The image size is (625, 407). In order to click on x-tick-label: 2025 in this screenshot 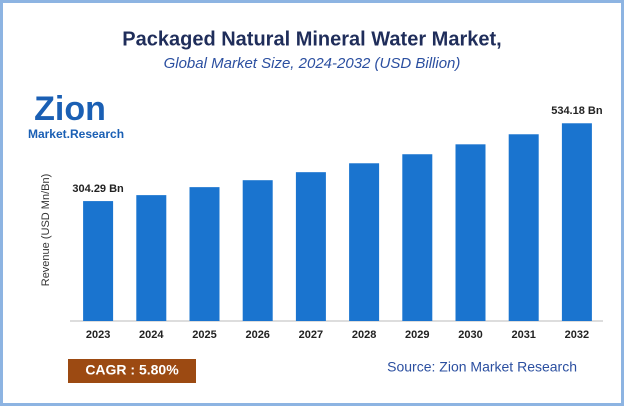, I will do `click(204, 335)`.